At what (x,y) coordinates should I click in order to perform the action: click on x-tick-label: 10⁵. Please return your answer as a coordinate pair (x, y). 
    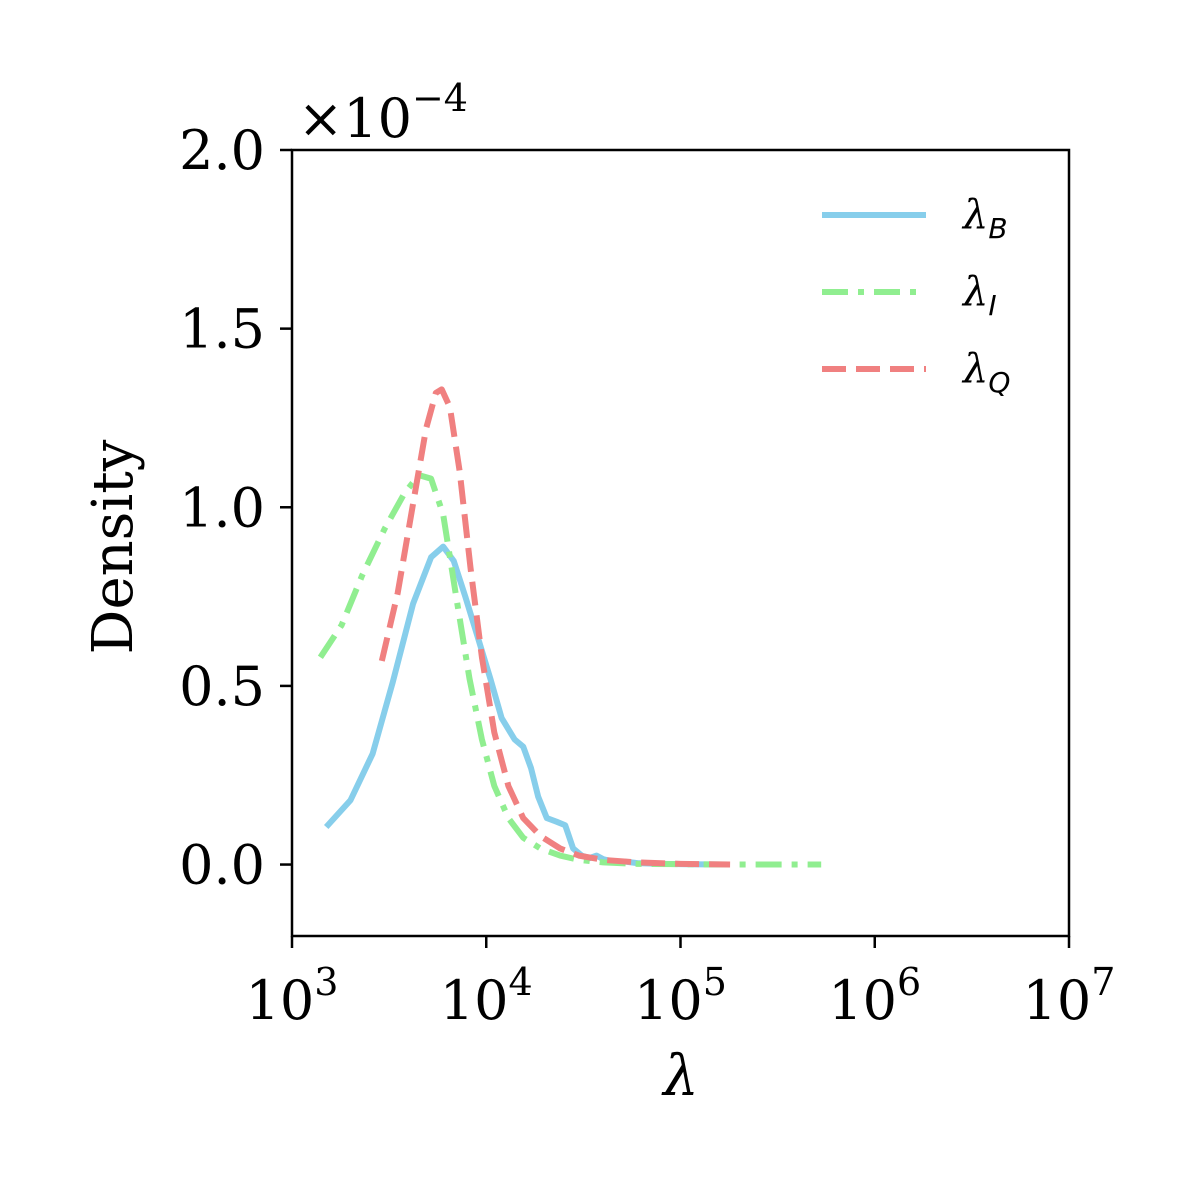
    Looking at the image, I should click on (680, 996).